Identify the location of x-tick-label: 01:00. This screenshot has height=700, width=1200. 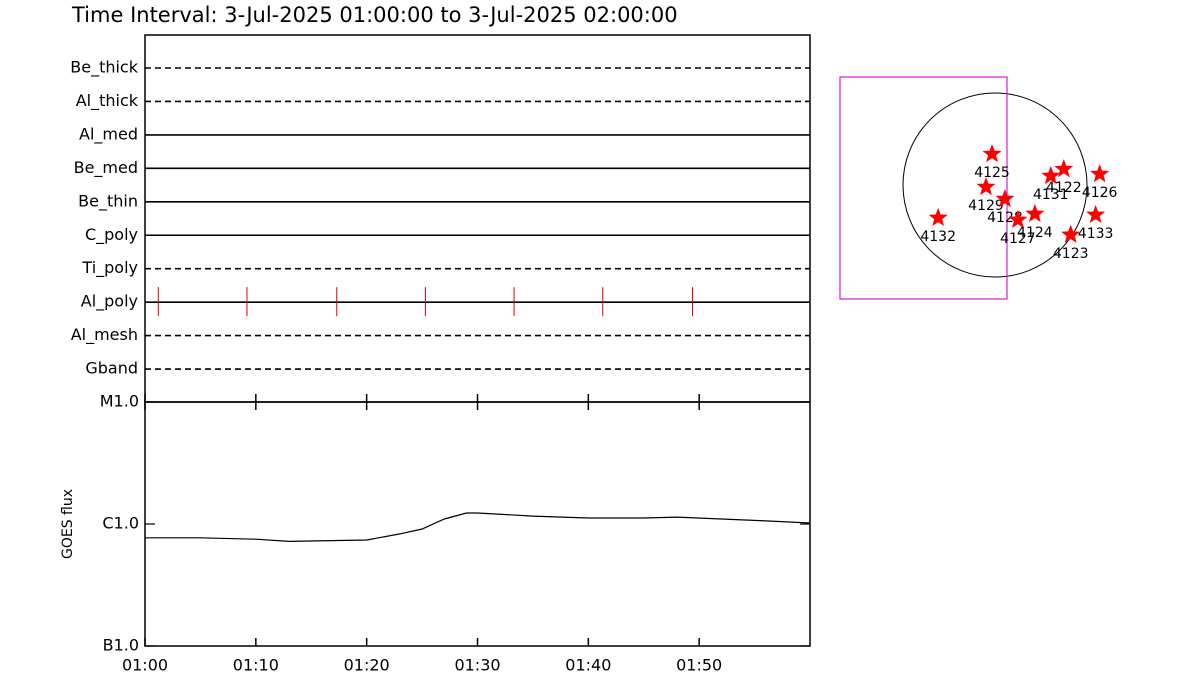
(145, 665).